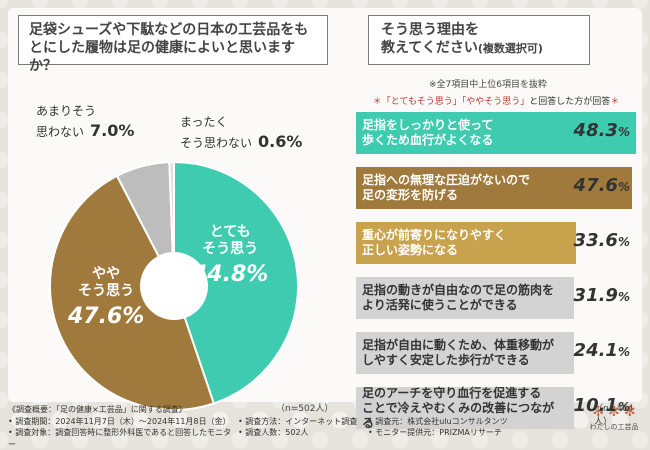 The image size is (650, 450). I want to click on reason-bar-label-line2-1: 足の変形を防げる, so click(410, 195).